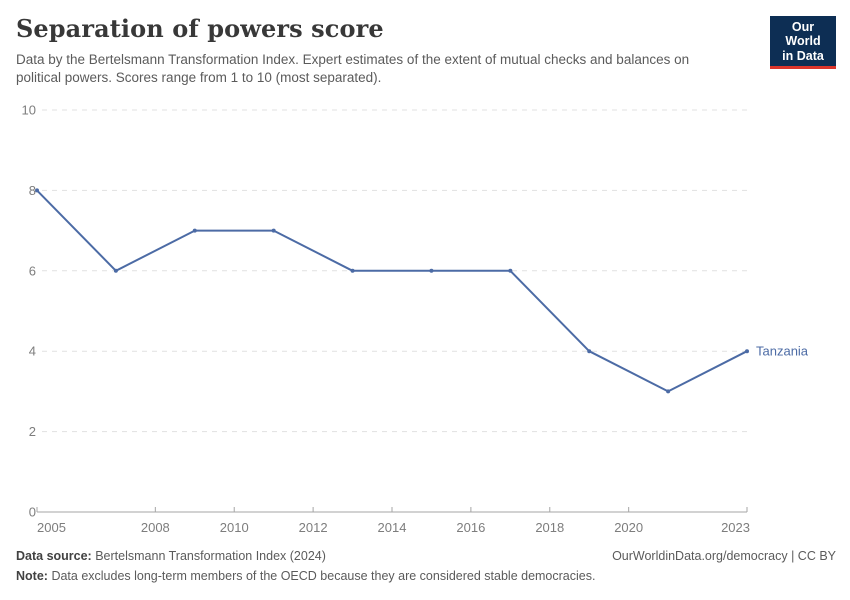 The image size is (850, 600). I want to click on y-tick-label: 6, so click(32, 270).